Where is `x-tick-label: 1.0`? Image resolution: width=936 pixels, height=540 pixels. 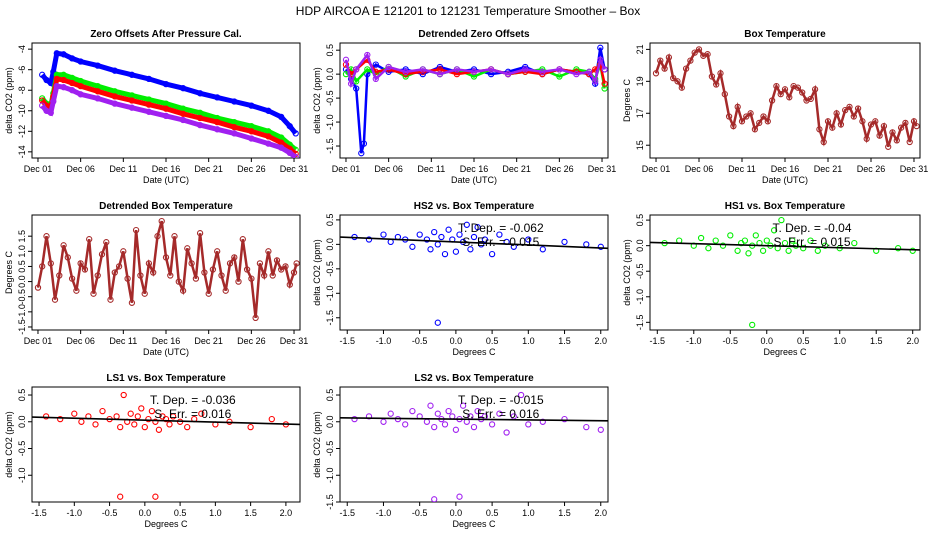 x-tick-label: 1.0 is located at coordinates (839, 341).